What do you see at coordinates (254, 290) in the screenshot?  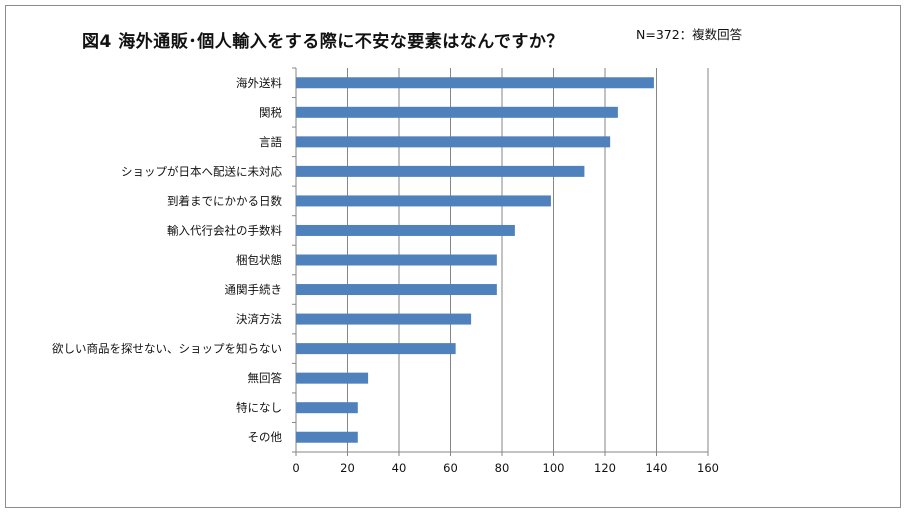 I see `category-label: 通関手続き` at bounding box center [254, 290].